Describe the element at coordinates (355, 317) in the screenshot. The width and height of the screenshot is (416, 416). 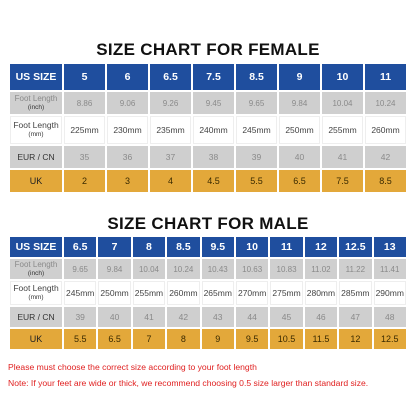
I see `eur-cn-cell: 47` at that location.